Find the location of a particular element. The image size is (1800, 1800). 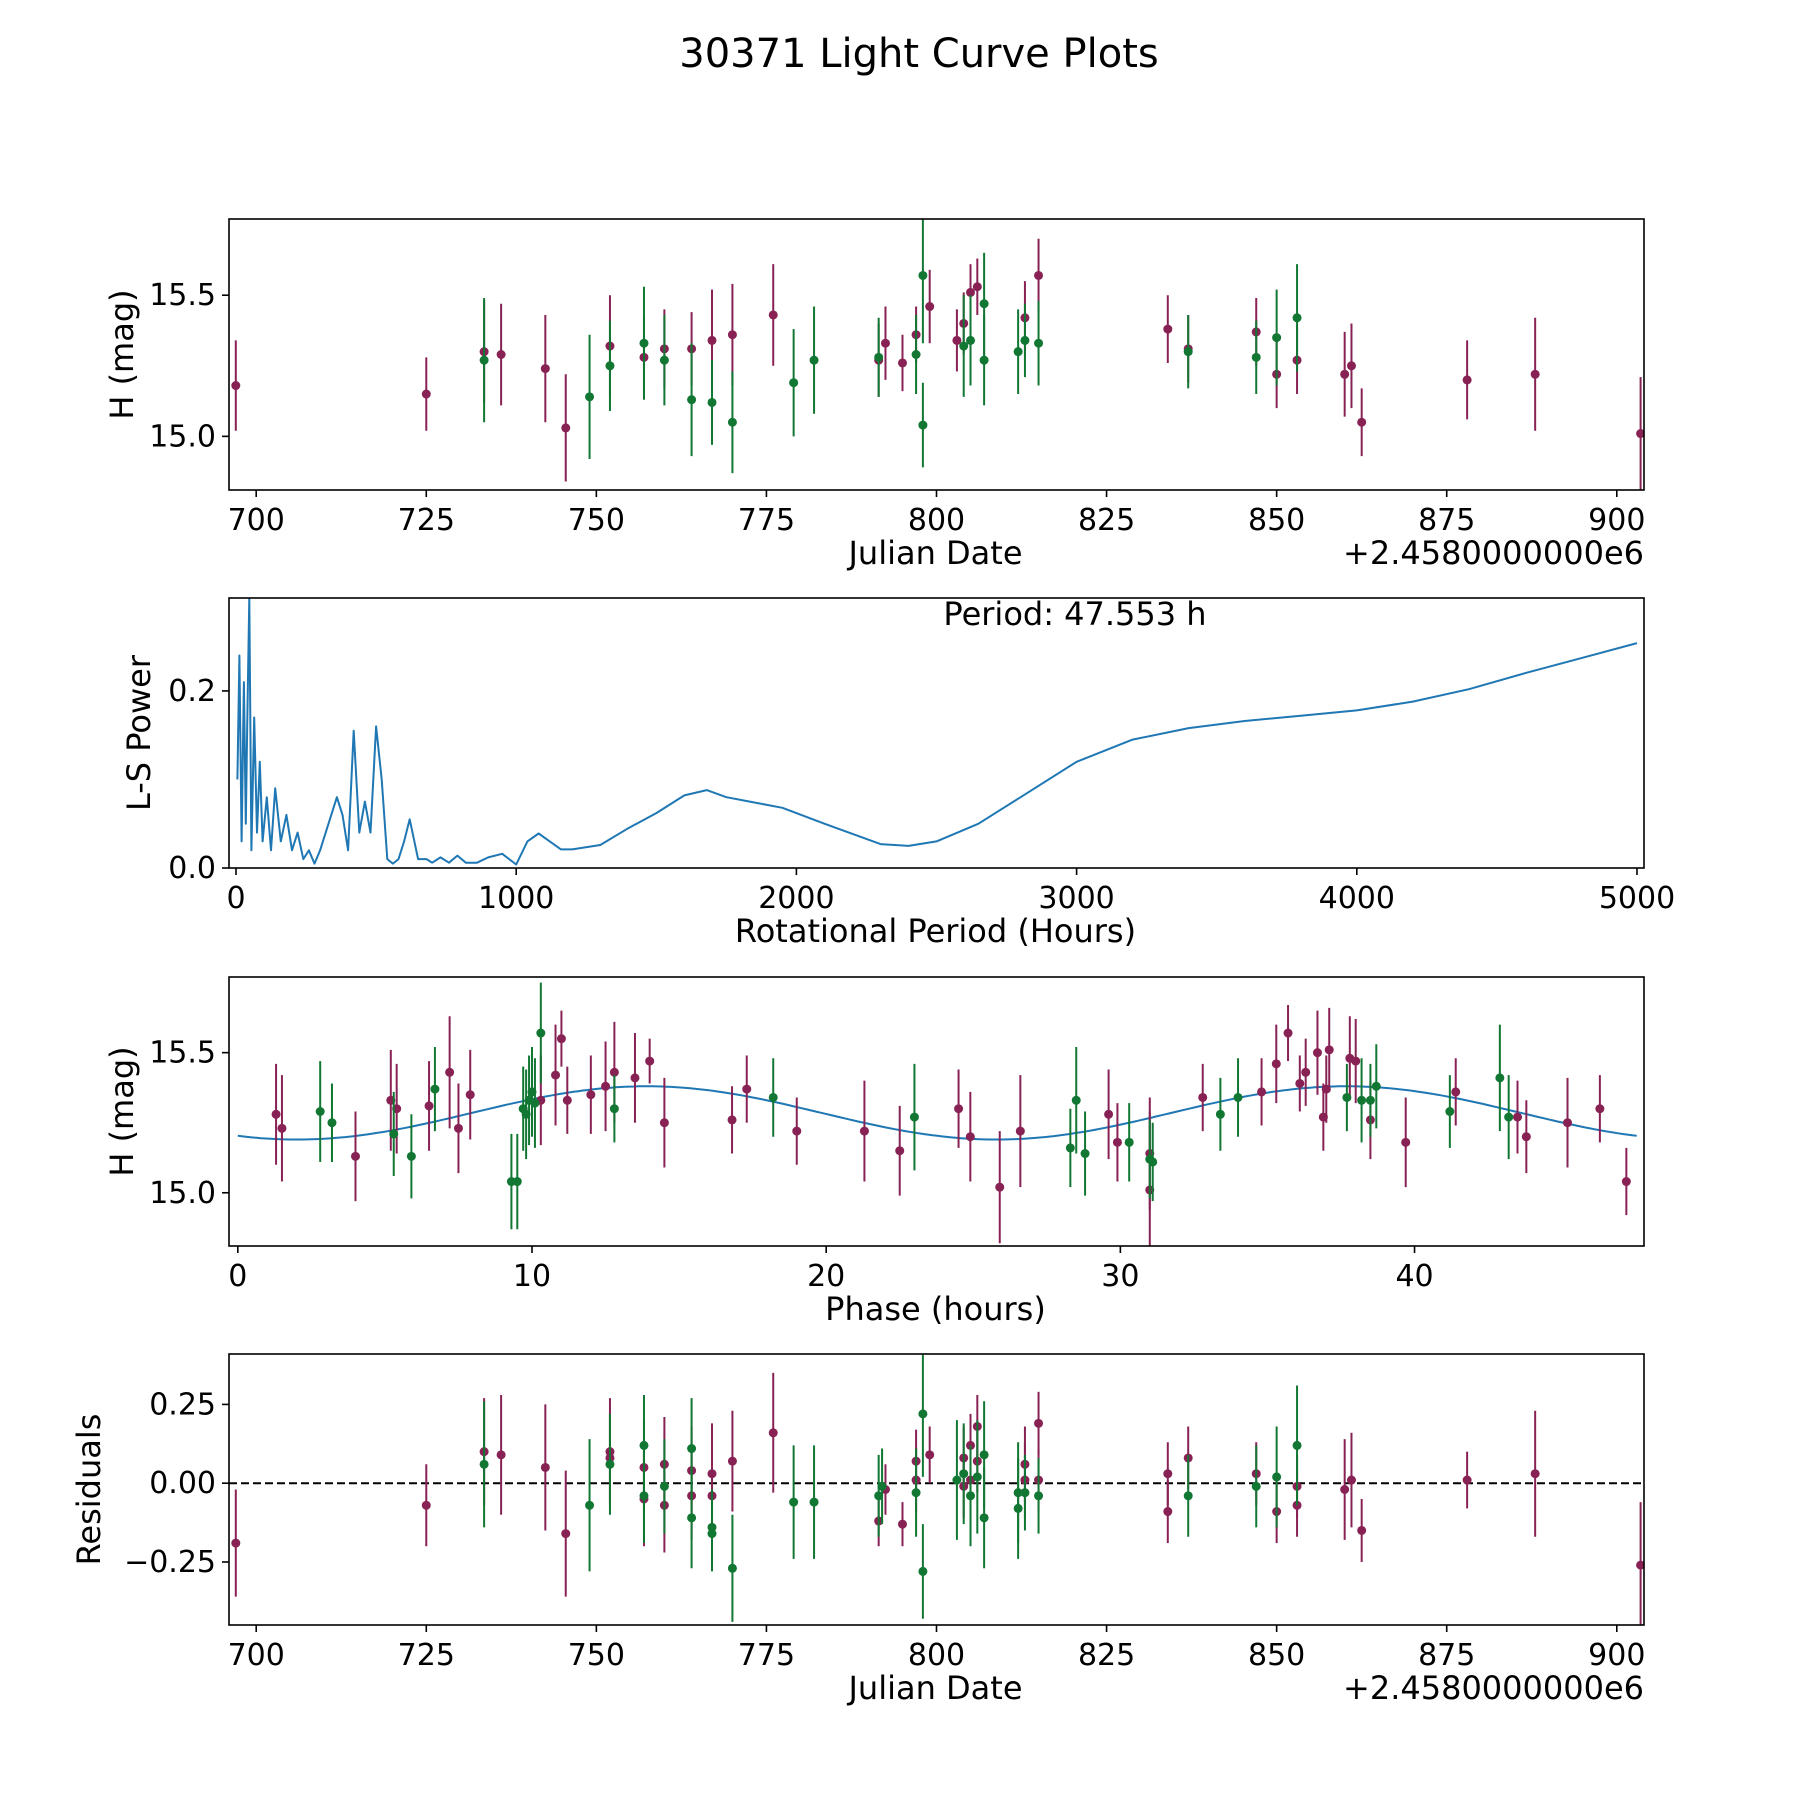

x-tick-label: 20 is located at coordinates (826, 1276).